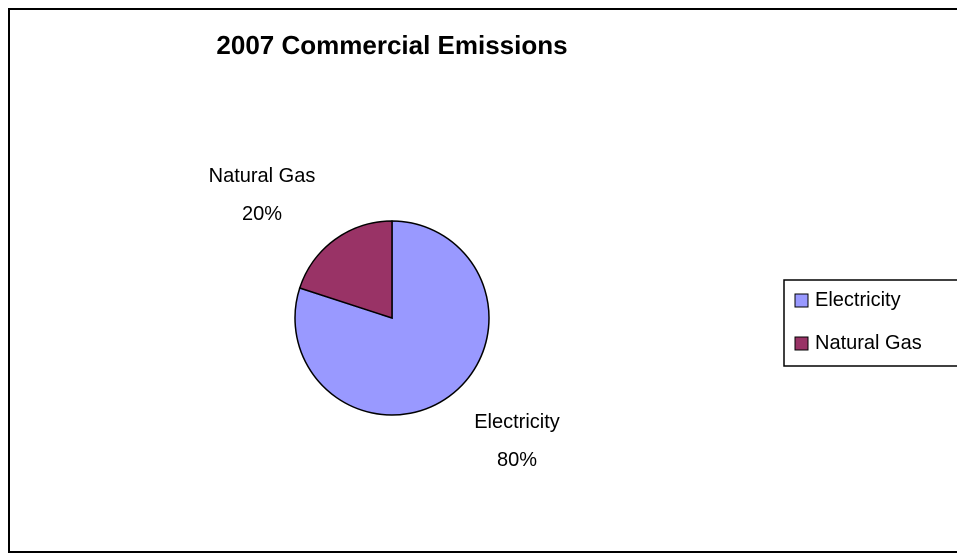 The height and width of the screenshot is (555, 957). What do you see at coordinates (262, 214) in the screenshot?
I see `slice-label-natural-gas-percent: 20%` at bounding box center [262, 214].